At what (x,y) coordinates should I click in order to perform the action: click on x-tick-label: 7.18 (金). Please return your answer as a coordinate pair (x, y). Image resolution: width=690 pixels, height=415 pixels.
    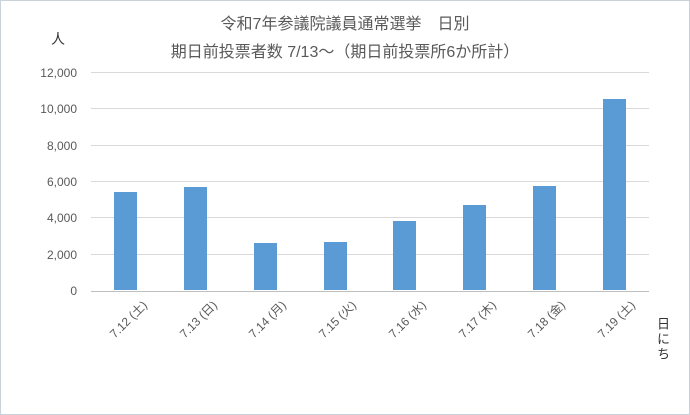
    Looking at the image, I should click on (546, 319).